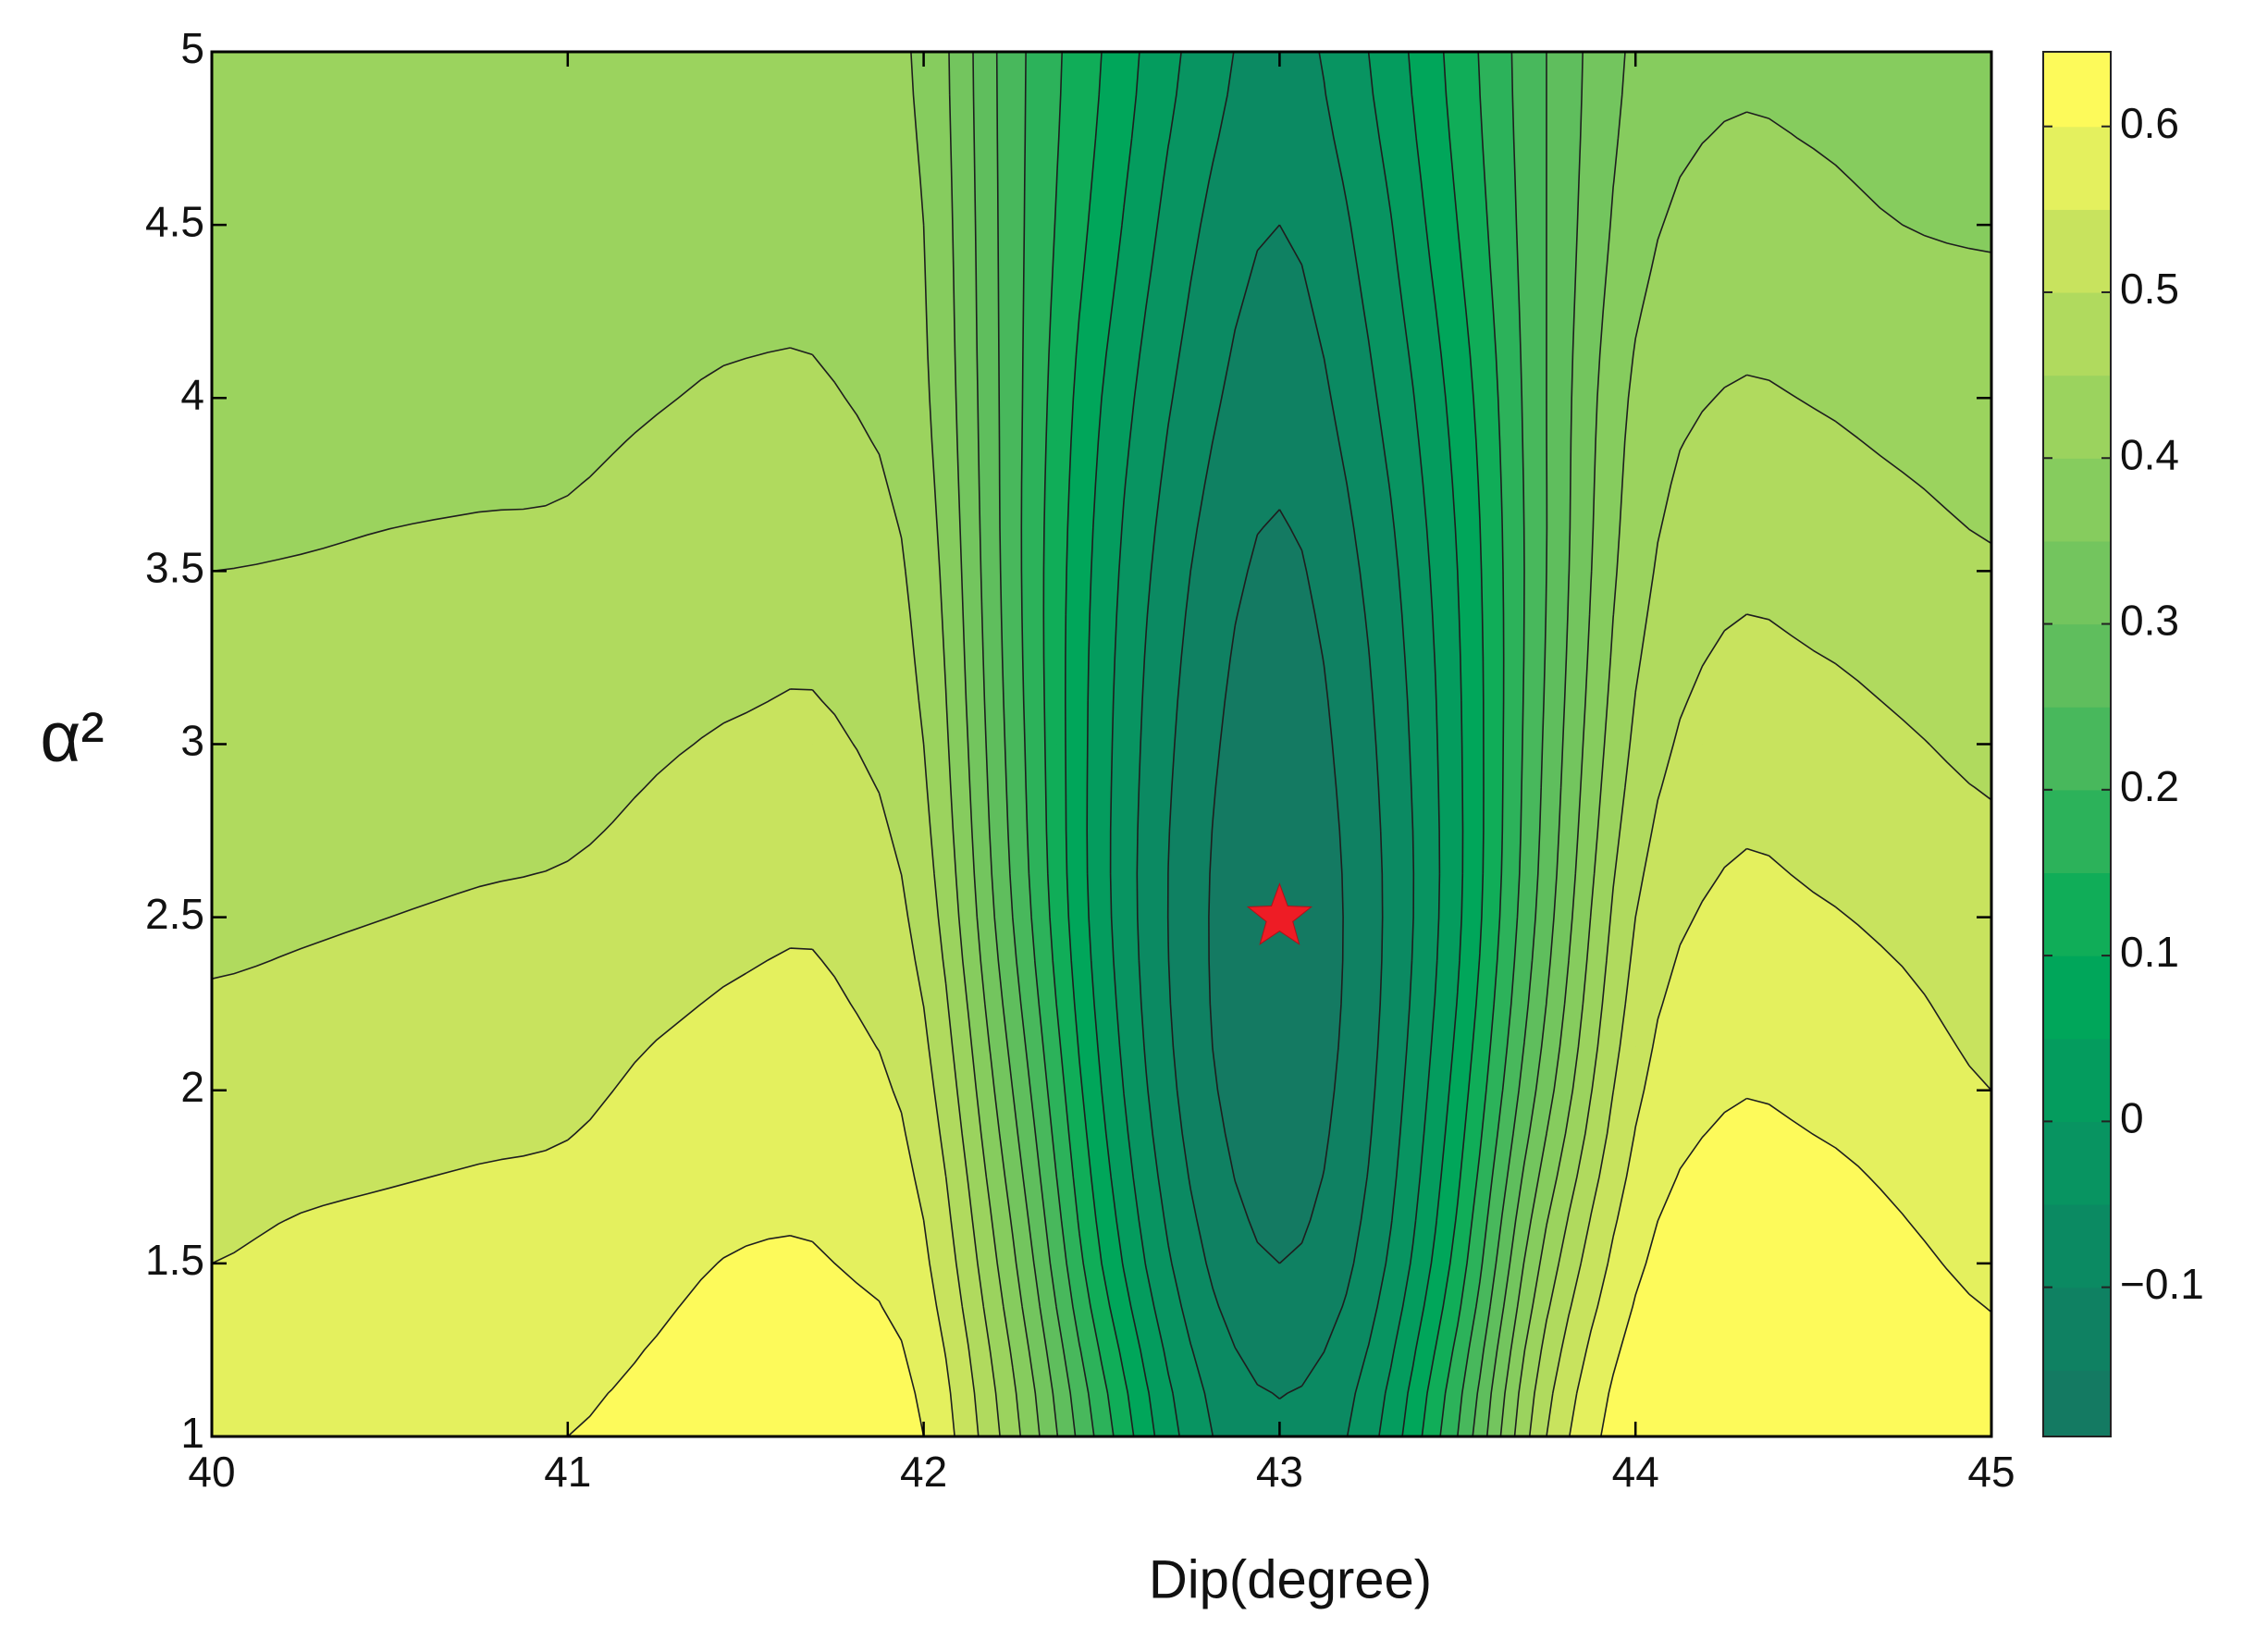  Describe the element at coordinates (1635, 1472) in the screenshot. I see `x-tick-label: 44` at that location.